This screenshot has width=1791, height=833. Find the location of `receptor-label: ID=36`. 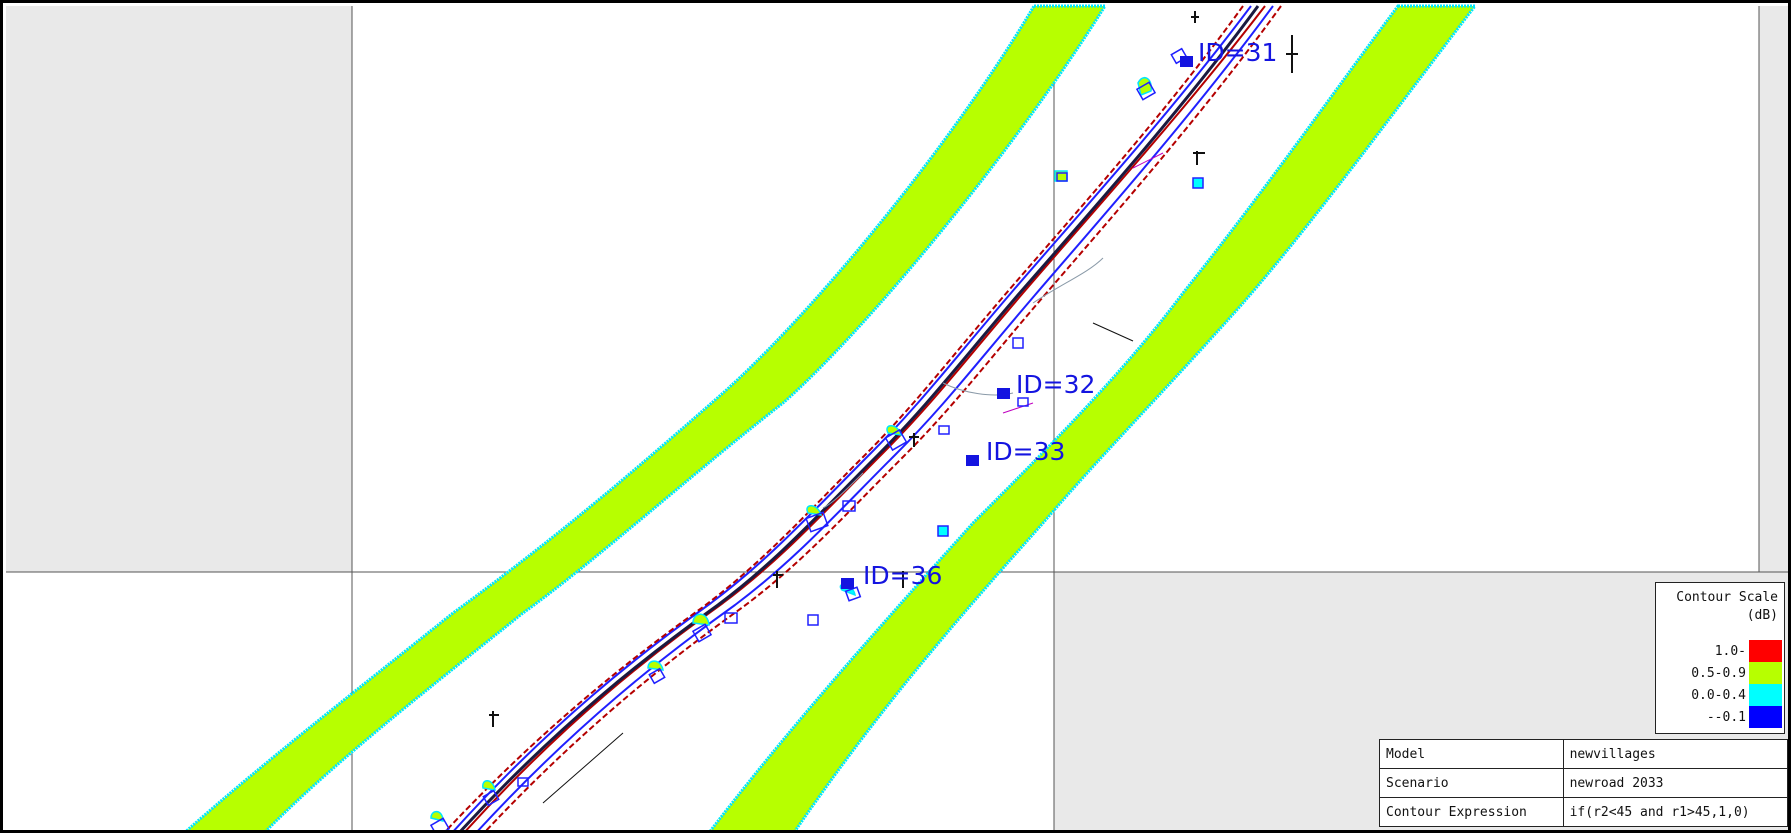

receptor-label: ID=36 is located at coordinates (903, 575).